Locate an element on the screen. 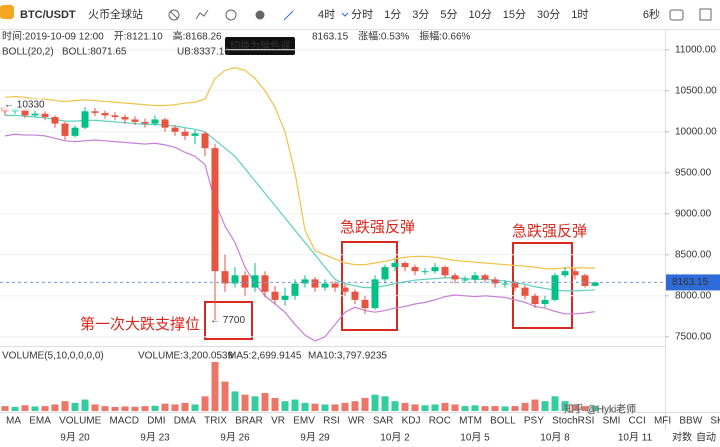  indicator-tab: ROC is located at coordinates (440, 421).